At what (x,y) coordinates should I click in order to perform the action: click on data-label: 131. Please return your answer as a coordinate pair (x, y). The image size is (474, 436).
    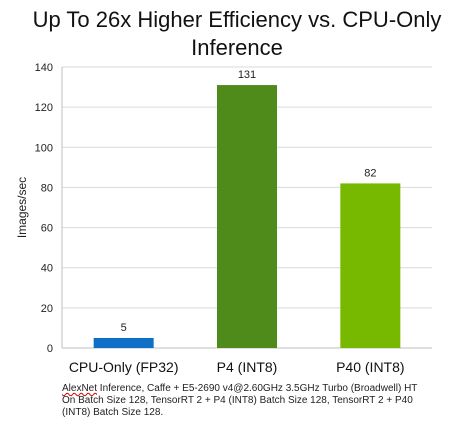
    Looking at the image, I should click on (247, 75).